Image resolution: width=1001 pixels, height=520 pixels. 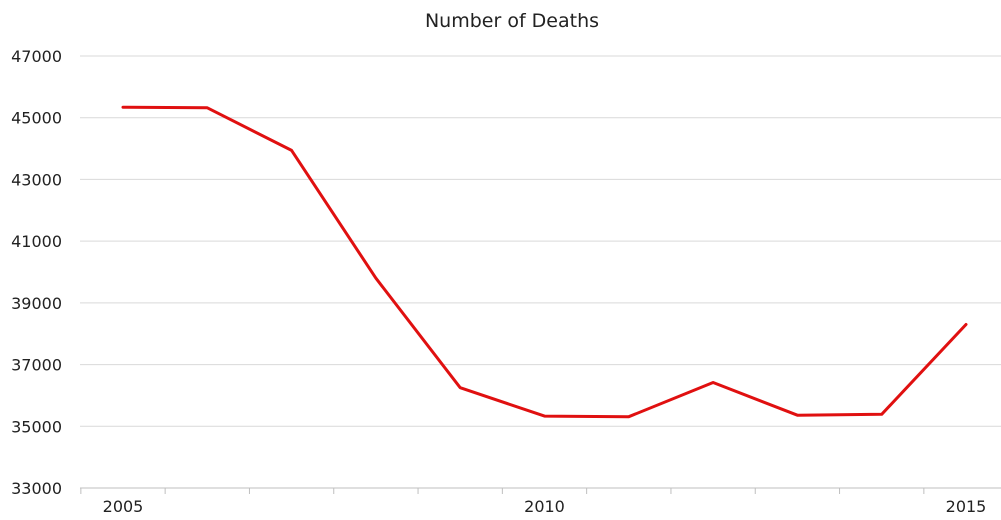 I want to click on x-tick-label: 2010, so click(x=544, y=506).